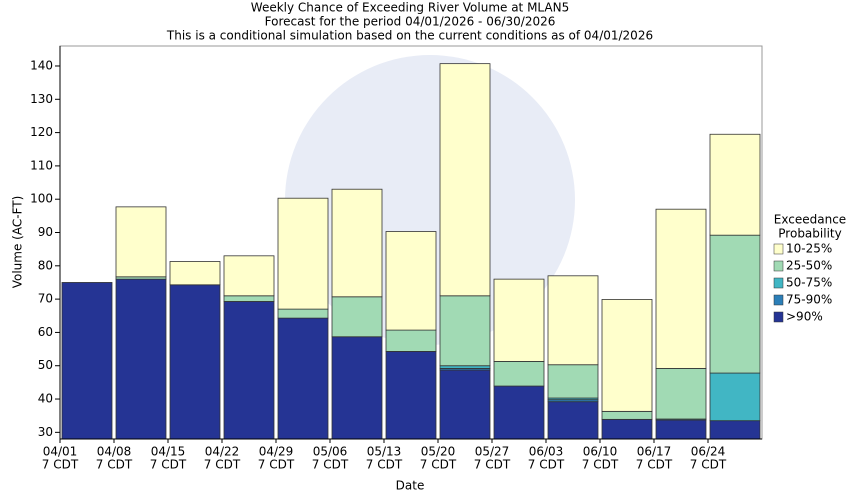  What do you see at coordinates (41, 65) in the screenshot?
I see `y-tick-label: 140` at bounding box center [41, 65].